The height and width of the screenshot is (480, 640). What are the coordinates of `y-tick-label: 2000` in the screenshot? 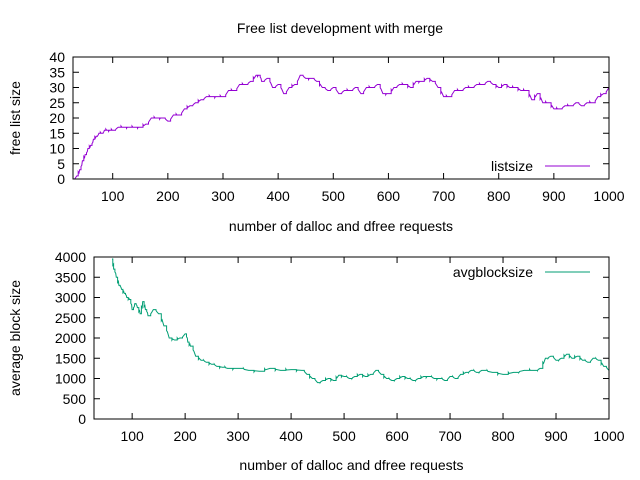 It's located at (70, 338).